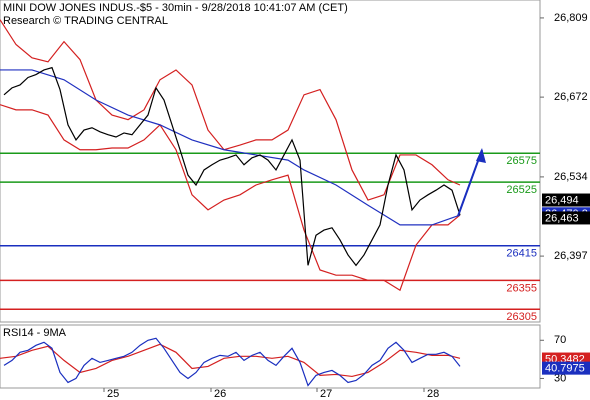 This screenshot has width=590, height=400. What do you see at coordinates (481, 155) in the screenshot?
I see `arrow-head` at bounding box center [481, 155].